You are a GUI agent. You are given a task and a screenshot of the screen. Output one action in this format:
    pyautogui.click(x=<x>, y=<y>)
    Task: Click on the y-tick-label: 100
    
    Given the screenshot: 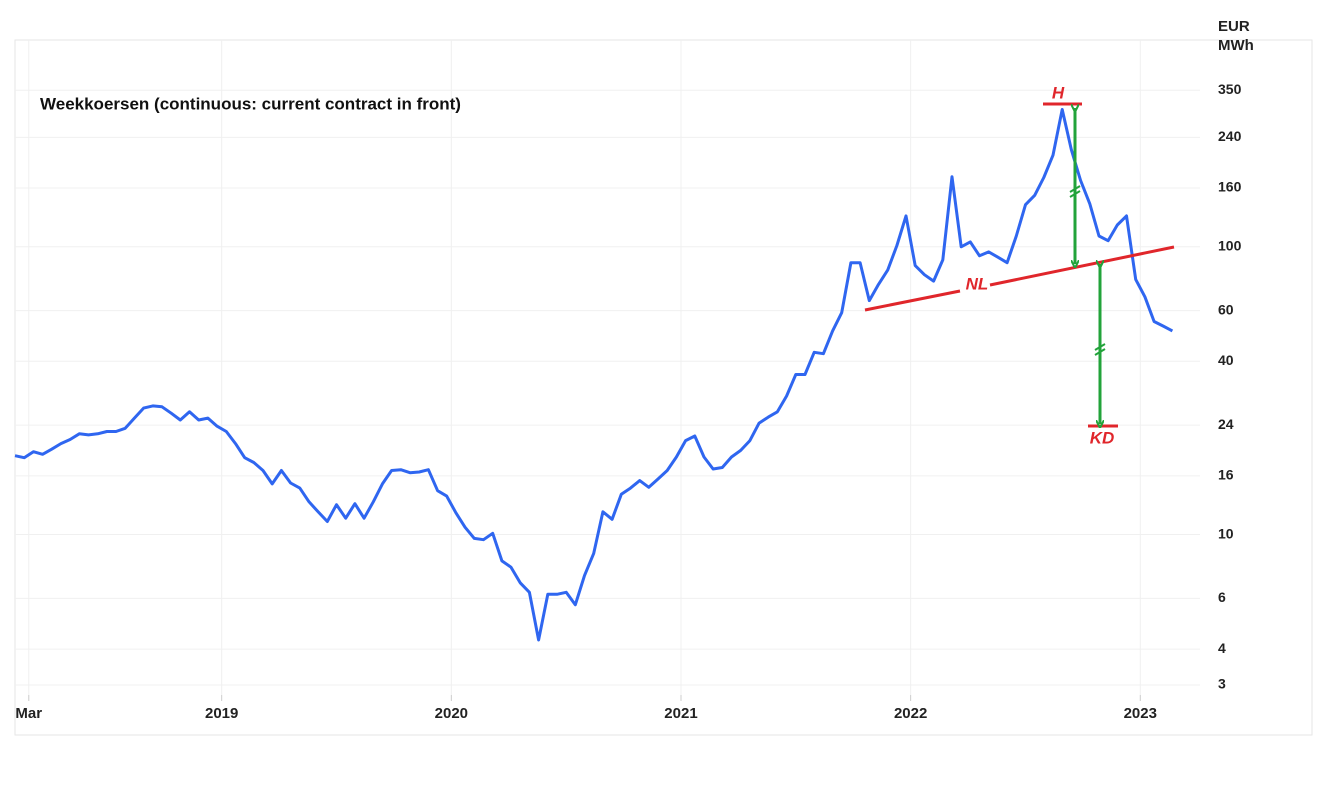 What is the action you would take?
    pyautogui.click(x=1230, y=245)
    